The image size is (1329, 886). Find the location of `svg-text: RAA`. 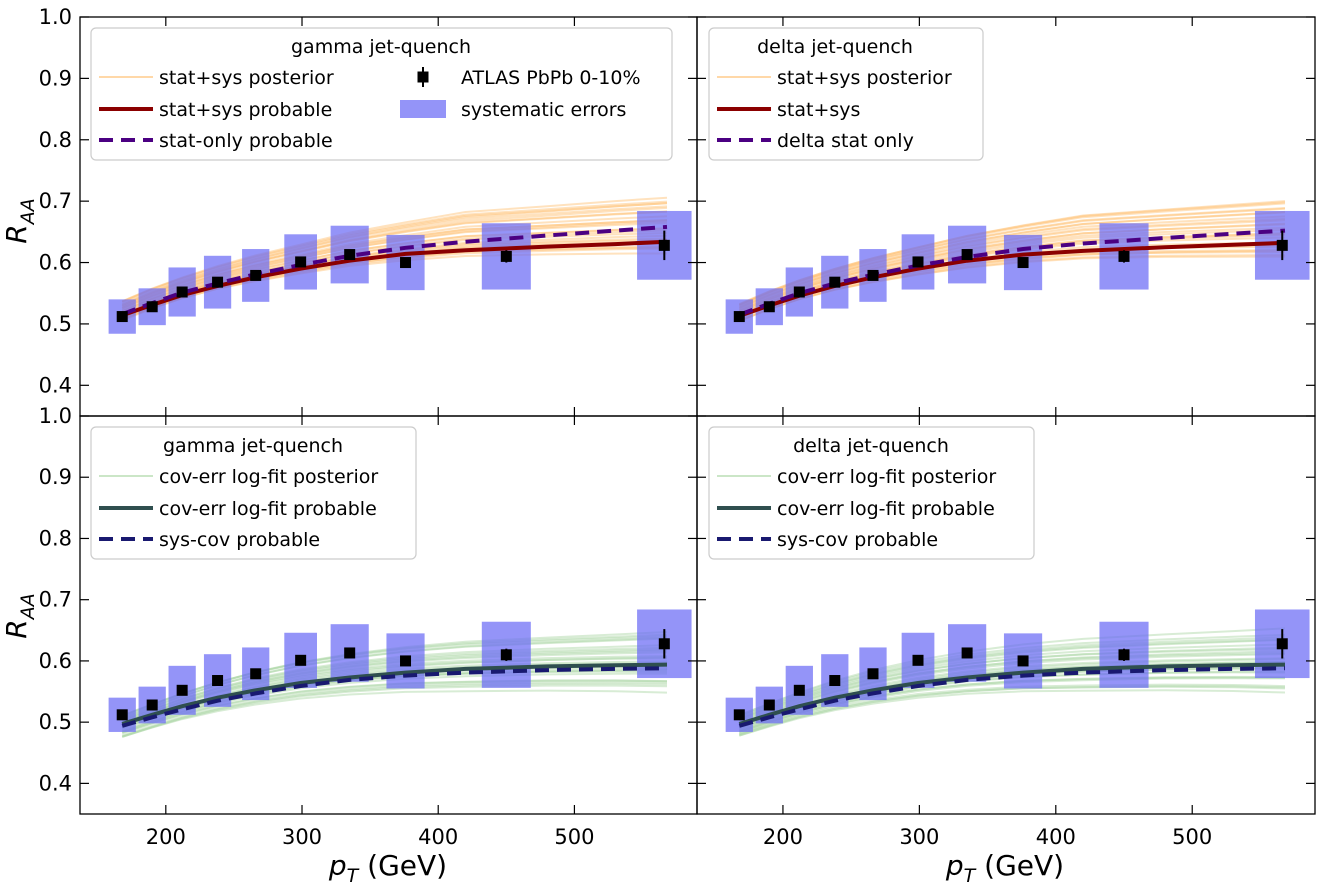

svg-text: RAA is located at coordinates (19, 220).